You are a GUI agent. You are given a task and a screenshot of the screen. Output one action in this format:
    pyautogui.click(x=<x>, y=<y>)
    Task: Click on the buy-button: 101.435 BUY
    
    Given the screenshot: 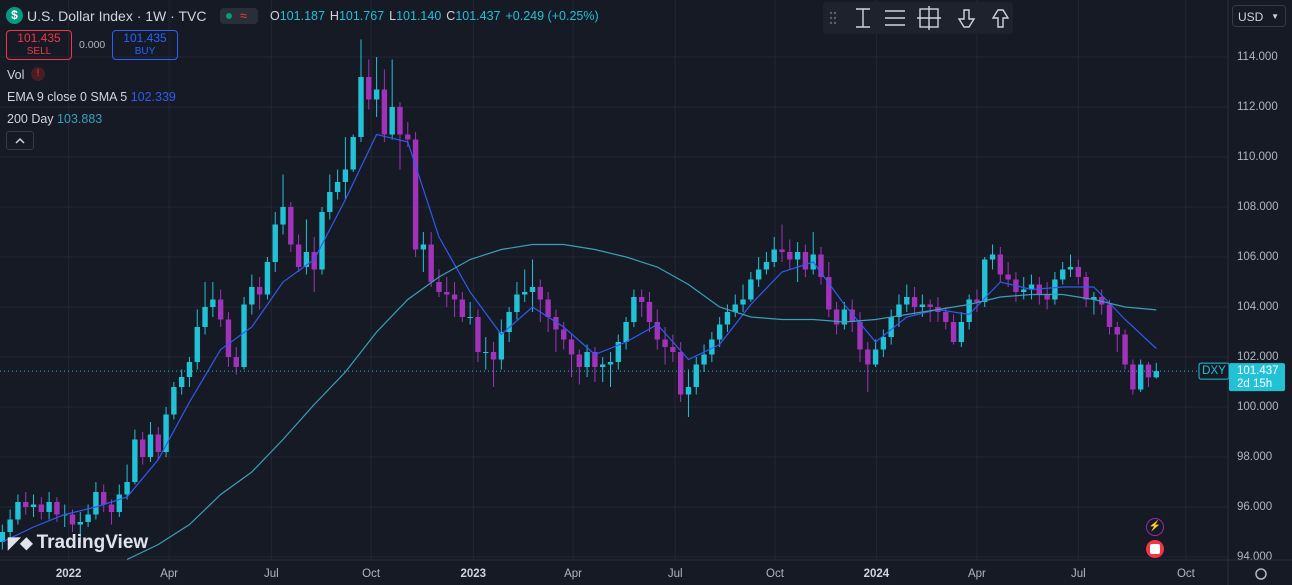 What is the action you would take?
    pyautogui.click(x=145, y=45)
    